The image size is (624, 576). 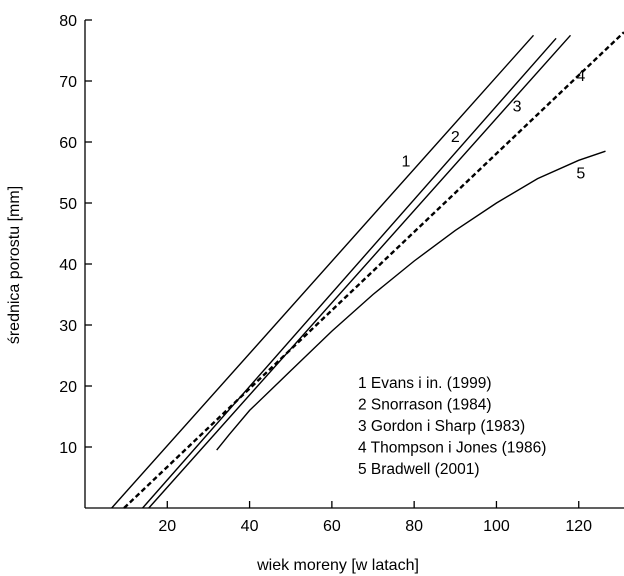 I want to click on y-tick-label: 40, so click(x=68, y=265).